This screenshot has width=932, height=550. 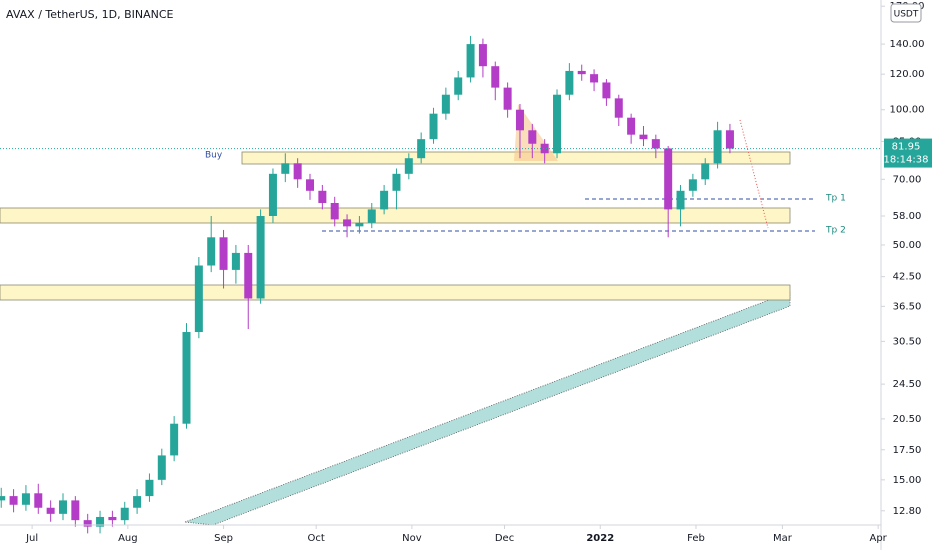 I want to click on y-tick-label: 24.50, so click(x=907, y=384).